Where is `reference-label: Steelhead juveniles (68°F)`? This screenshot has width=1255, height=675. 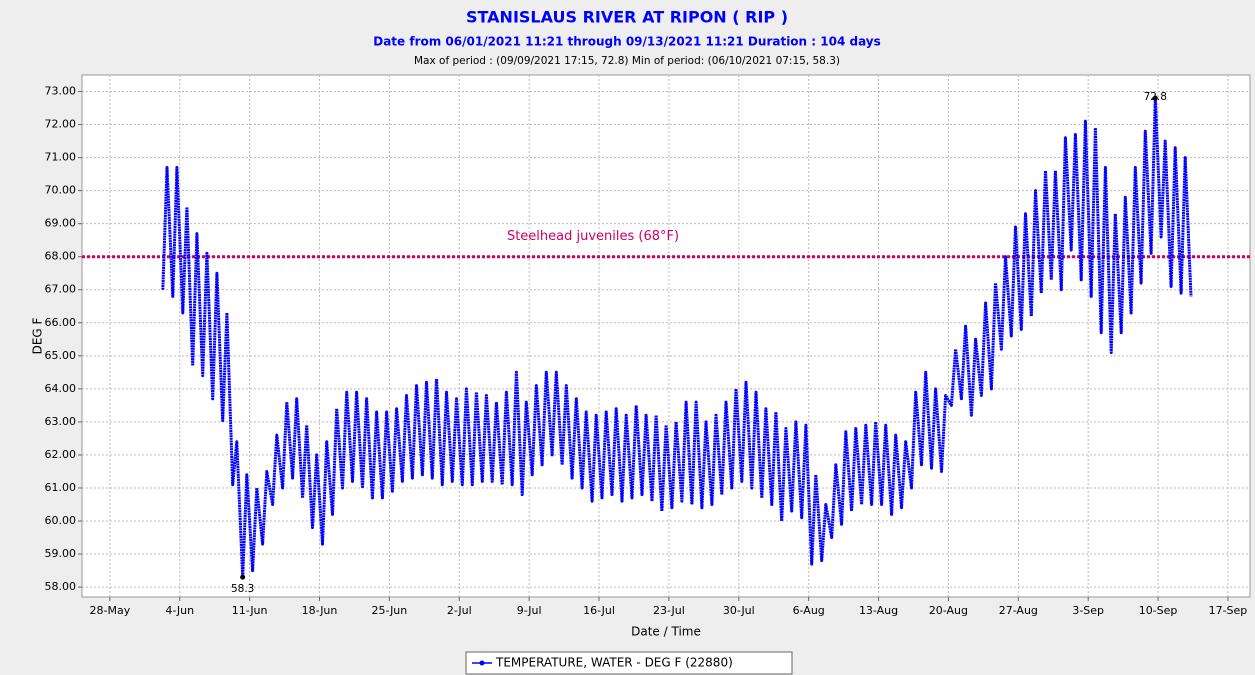
reference-label: Steelhead juveniles (68°F) is located at coordinates (593, 236).